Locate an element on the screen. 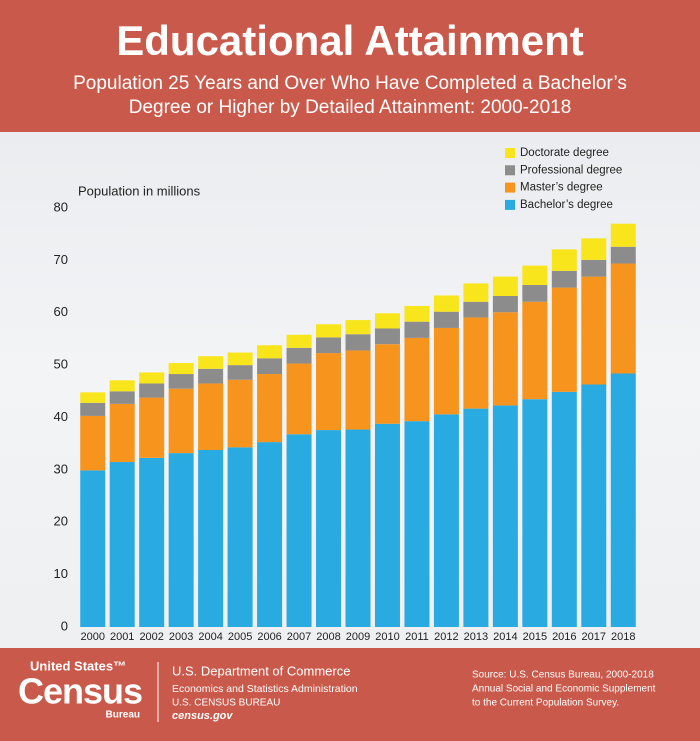 This screenshot has height=741, width=700. x-tick-label: 2018 is located at coordinates (623, 637).